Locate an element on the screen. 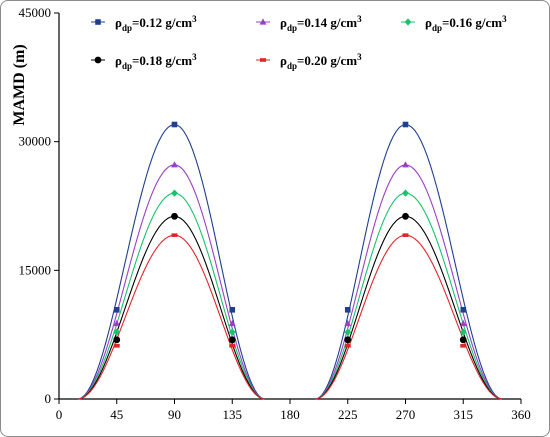 This screenshot has height=437, width=550. legend-item: ρdp=0.18 g/cm3 is located at coordinates (144, 61).